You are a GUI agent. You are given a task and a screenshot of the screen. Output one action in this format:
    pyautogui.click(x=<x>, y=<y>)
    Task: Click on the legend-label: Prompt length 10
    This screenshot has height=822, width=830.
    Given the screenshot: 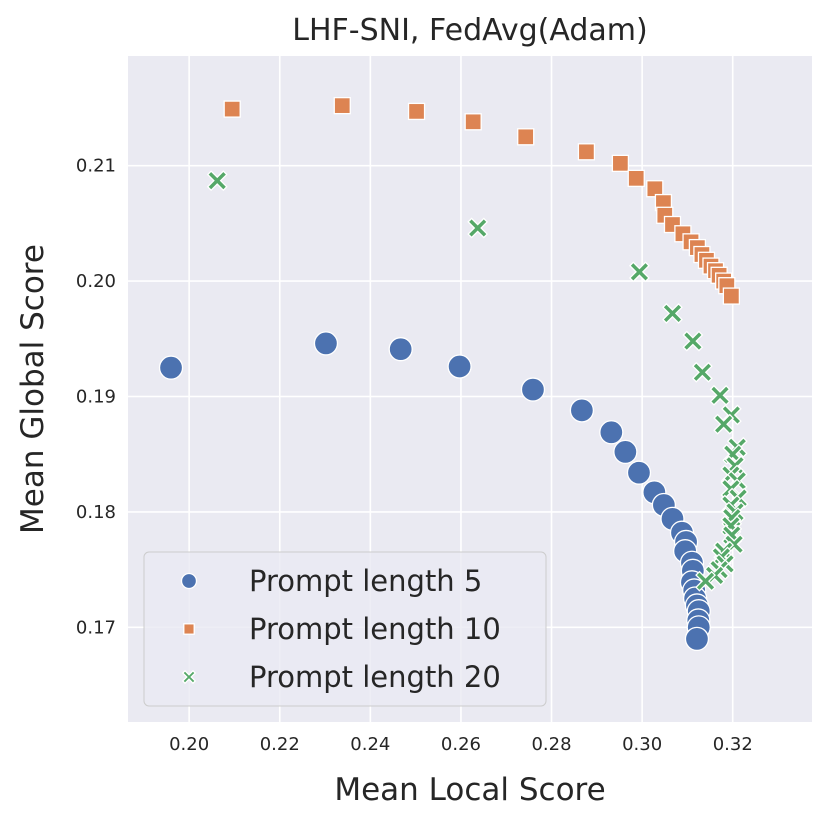 What is the action you would take?
    pyautogui.click(x=375, y=629)
    